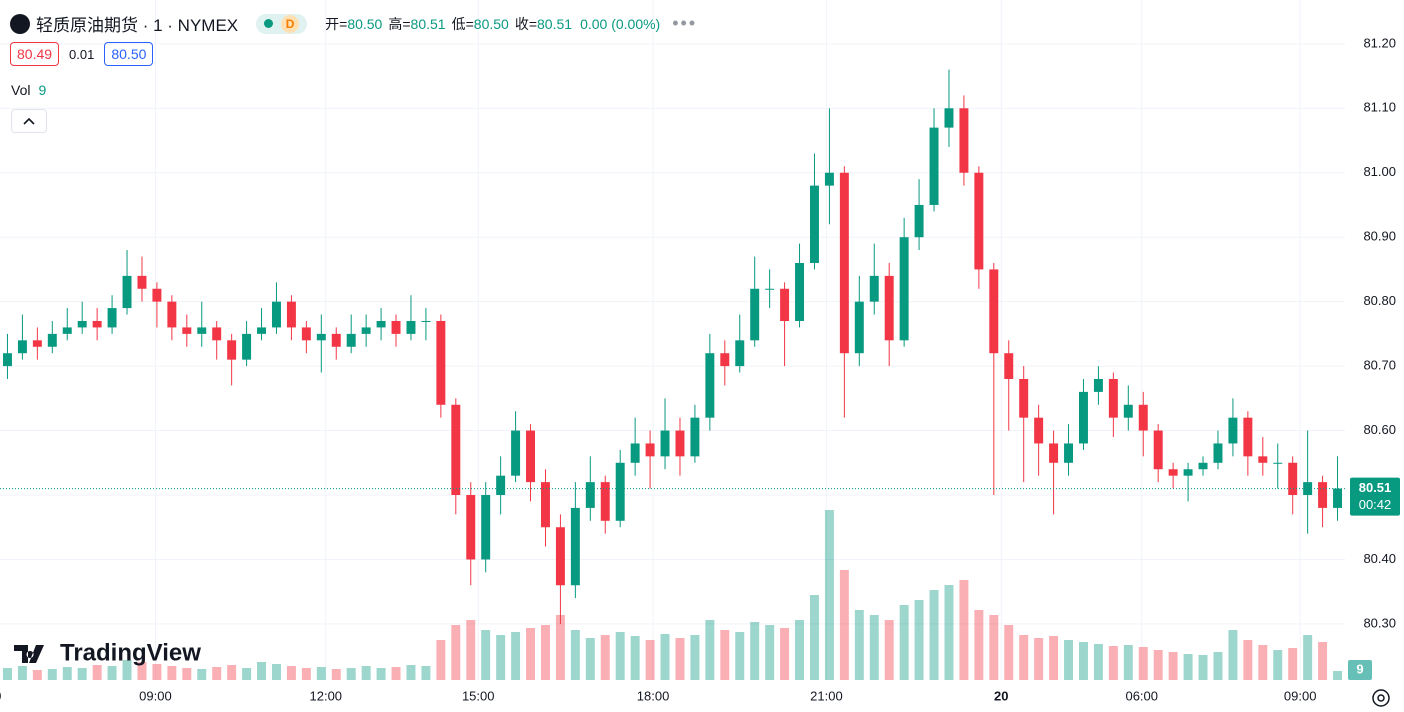  What do you see at coordinates (365, 23) in the screenshot?
I see `ohlc-value: 80.50` at bounding box center [365, 23].